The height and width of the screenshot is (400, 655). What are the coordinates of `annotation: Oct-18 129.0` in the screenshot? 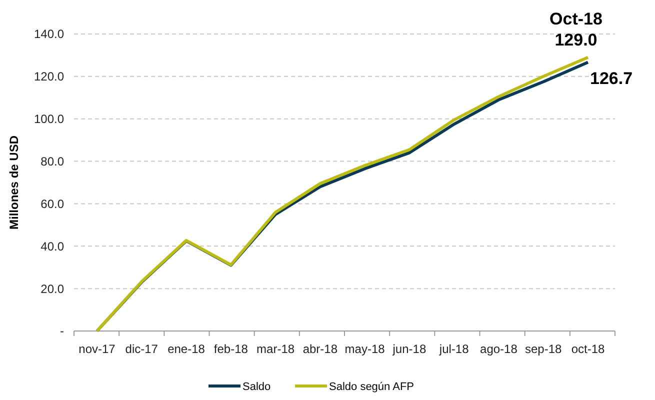 It's located at (576, 29).